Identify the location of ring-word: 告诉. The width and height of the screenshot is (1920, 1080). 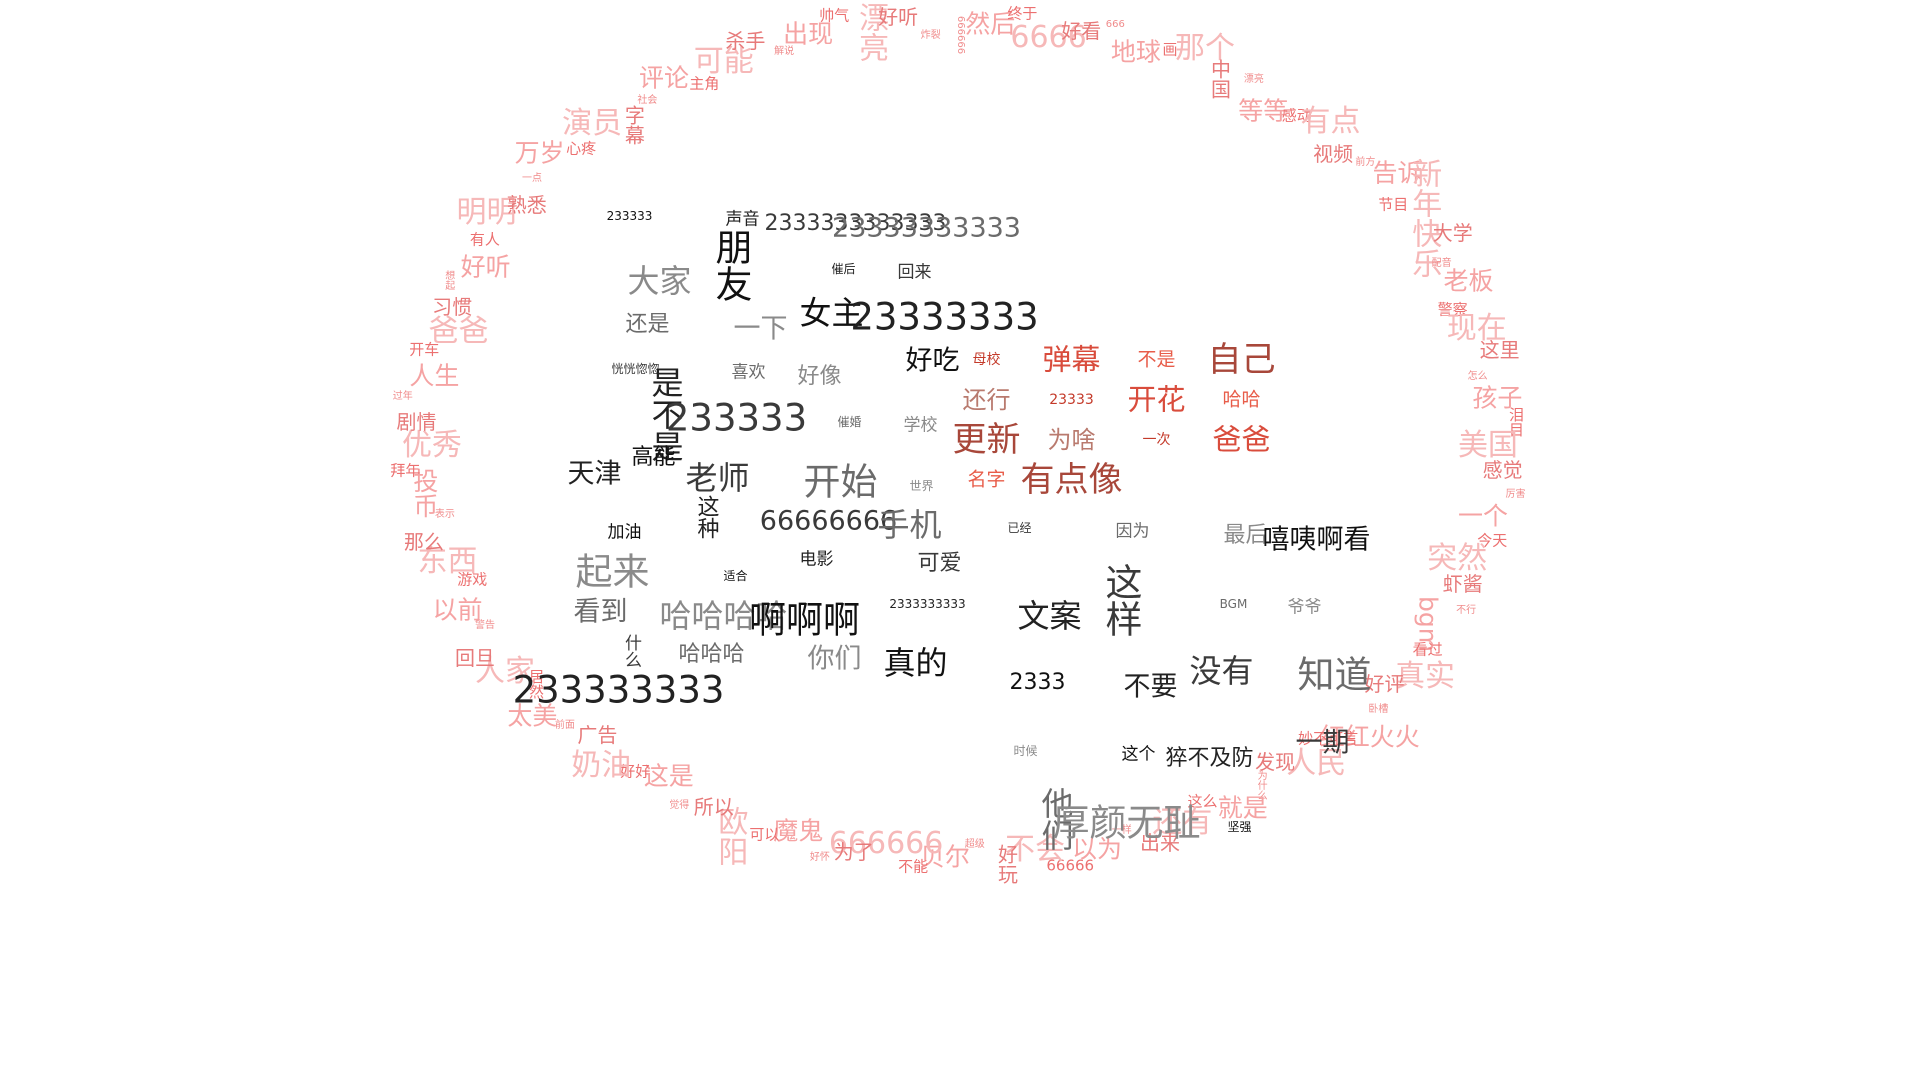
(1397, 173).